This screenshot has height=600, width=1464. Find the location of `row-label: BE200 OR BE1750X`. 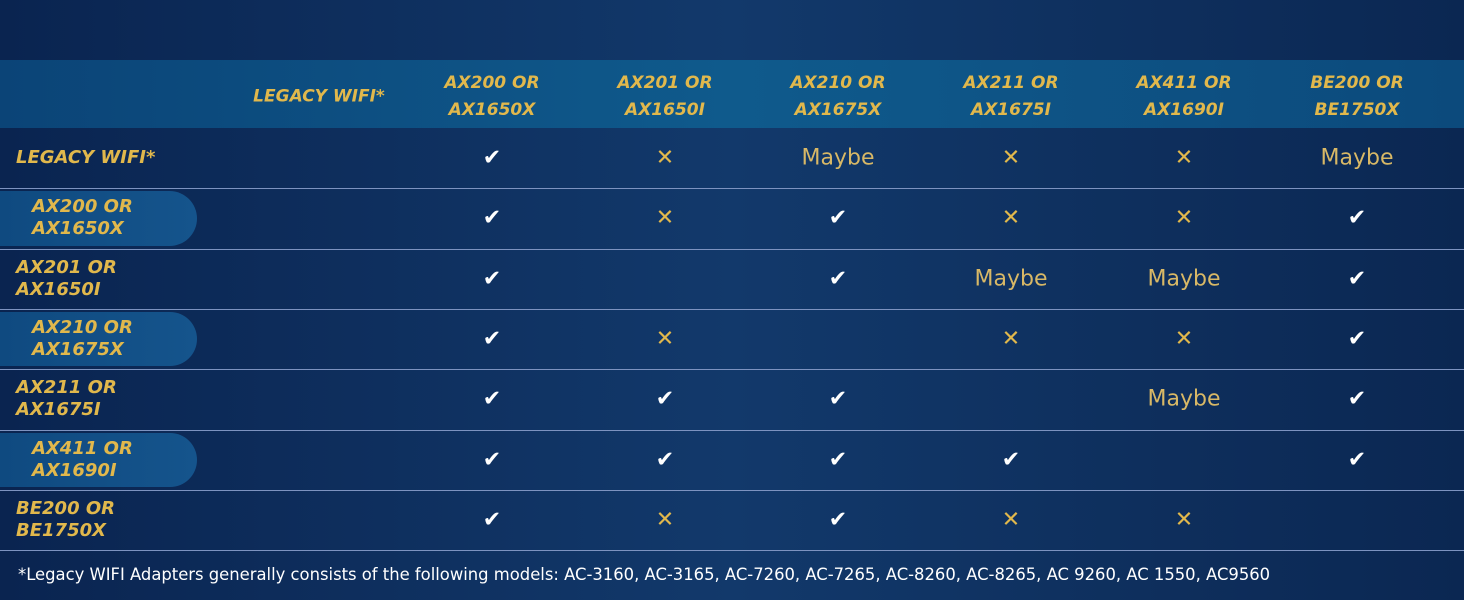

row-label: BE200 OR BE1750X is located at coordinates (66, 519).